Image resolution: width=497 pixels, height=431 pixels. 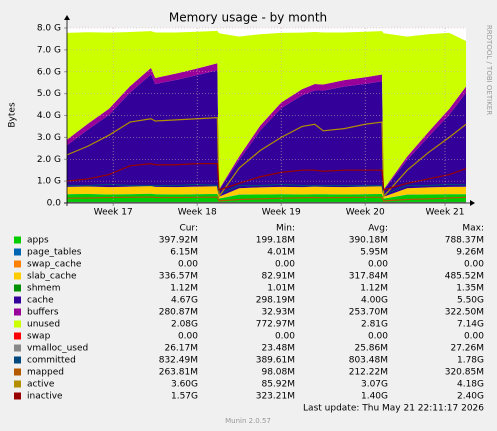 I want to click on legend-stat: 4.67G, so click(x=184, y=301).